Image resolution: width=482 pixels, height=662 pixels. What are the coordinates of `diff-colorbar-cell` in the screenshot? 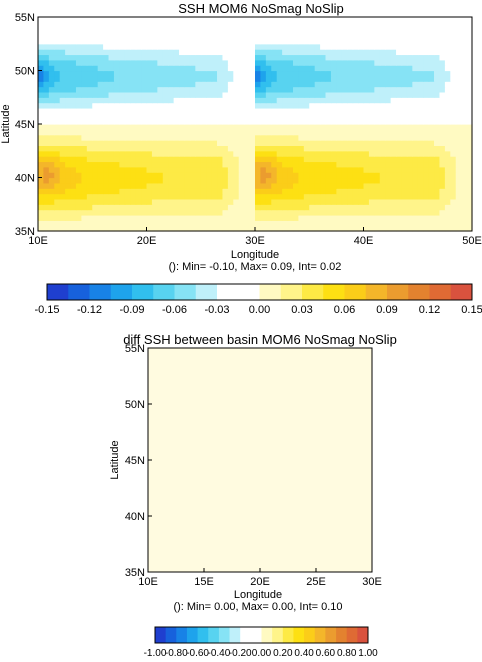 It's located at (363, 635).